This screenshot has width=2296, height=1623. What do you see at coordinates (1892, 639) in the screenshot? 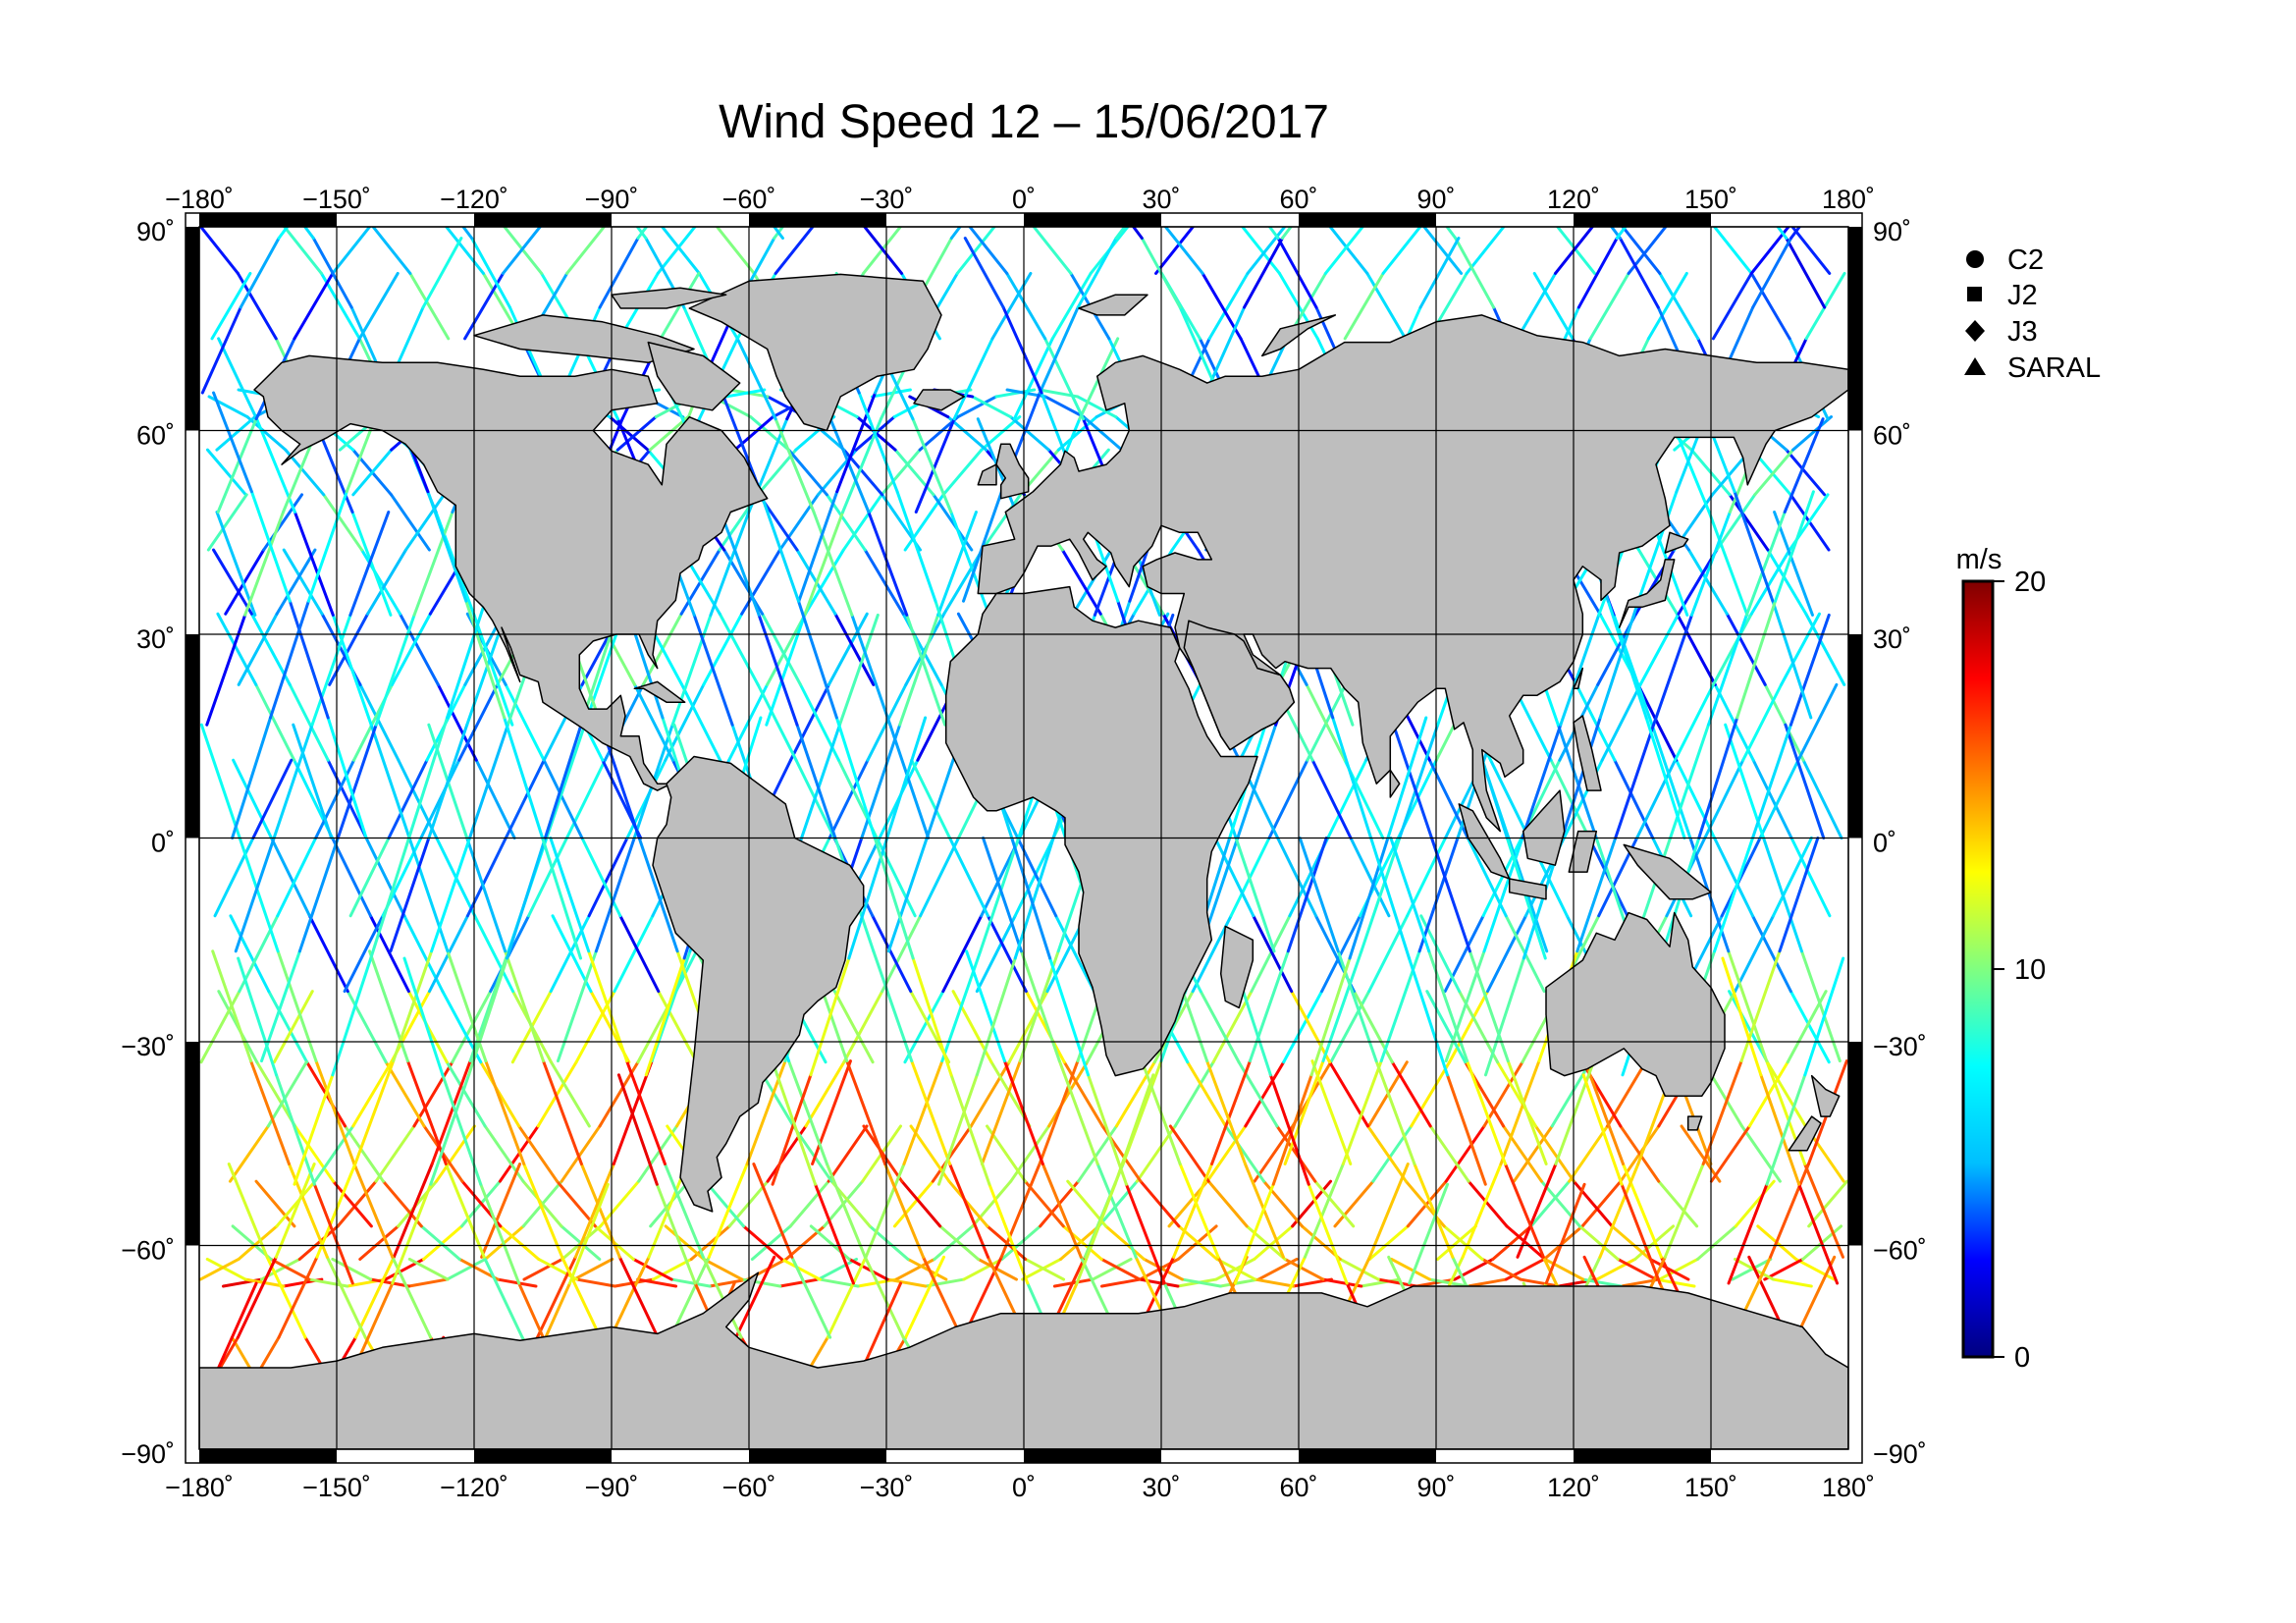
I see `lat-tick-label: 30˚` at bounding box center [1892, 639].